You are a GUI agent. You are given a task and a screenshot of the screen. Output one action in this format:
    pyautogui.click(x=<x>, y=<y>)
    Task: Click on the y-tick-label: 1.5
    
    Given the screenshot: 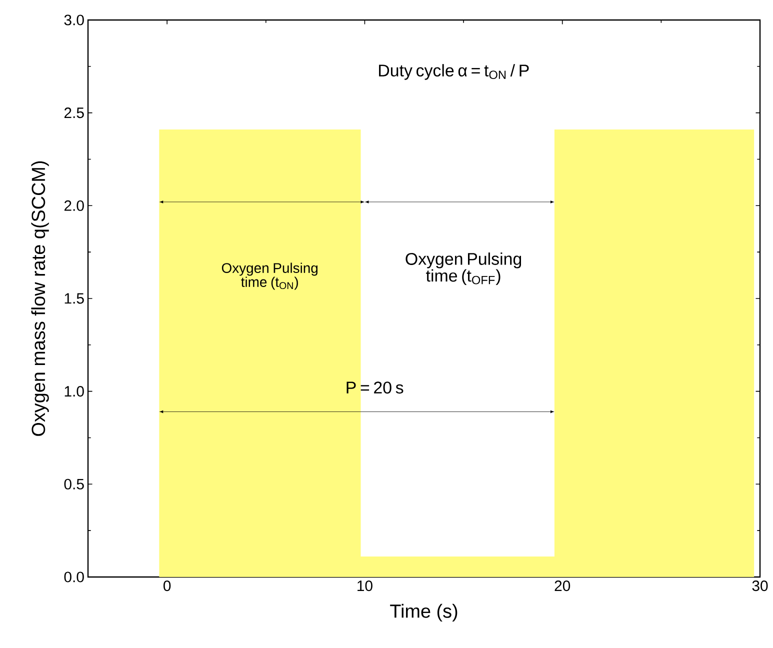 What is the action you would take?
    pyautogui.click(x=74, y=298)
    